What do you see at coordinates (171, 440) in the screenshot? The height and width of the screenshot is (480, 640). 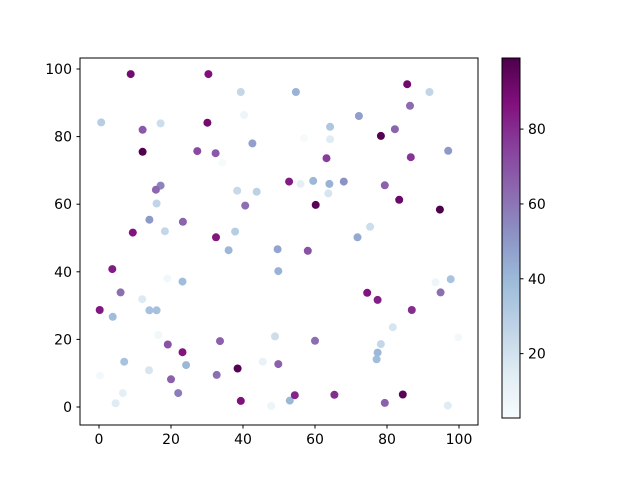 I see `x-tick-label: 20` at bounding box center [171, 440].